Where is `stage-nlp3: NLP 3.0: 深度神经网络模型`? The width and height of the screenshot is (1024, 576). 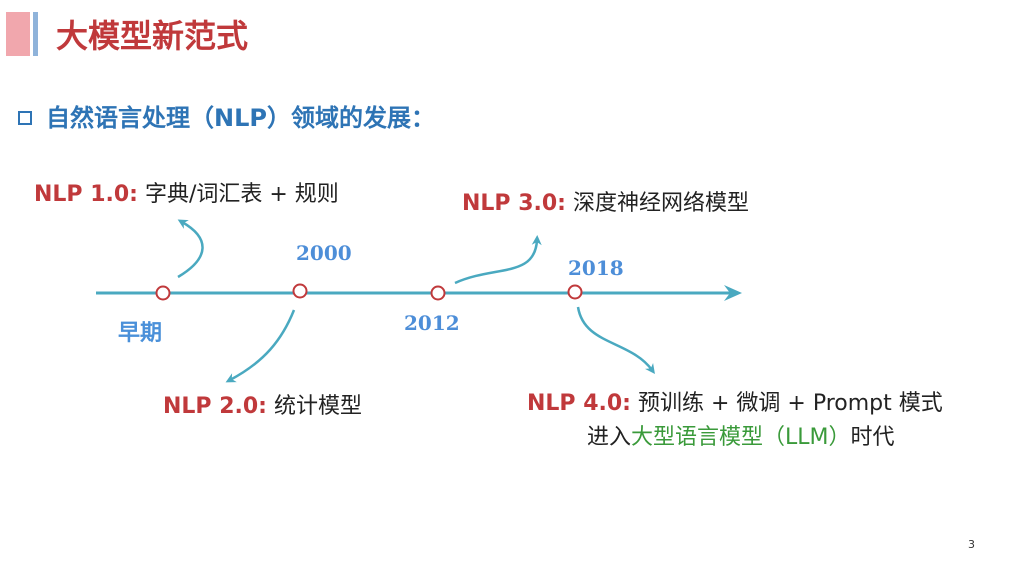 stage-nlp3: NLP 3.0: 深度神经网络模型 is located at coordinates (605, 204).